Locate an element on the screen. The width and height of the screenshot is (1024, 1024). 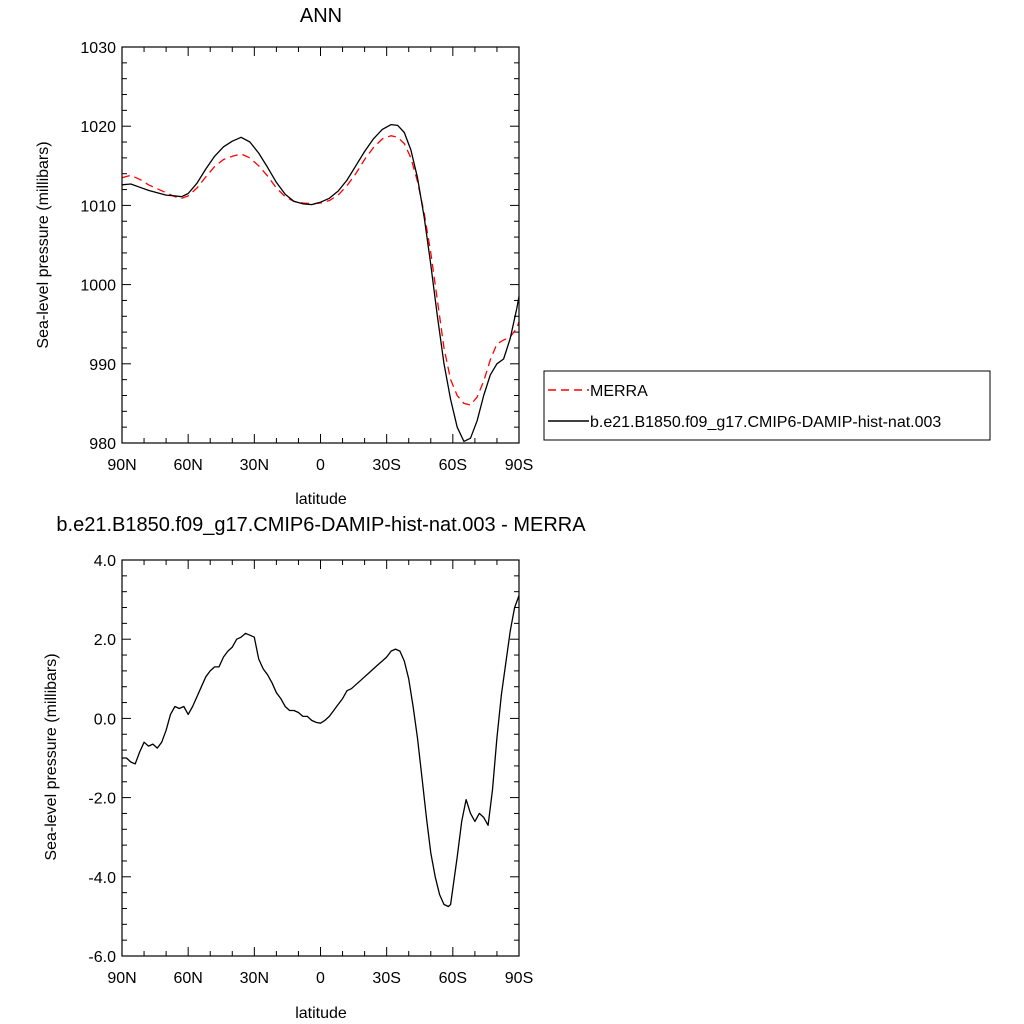
bottom-chart-y-tick-label: 2.0 is located at coordinates (105, 640).